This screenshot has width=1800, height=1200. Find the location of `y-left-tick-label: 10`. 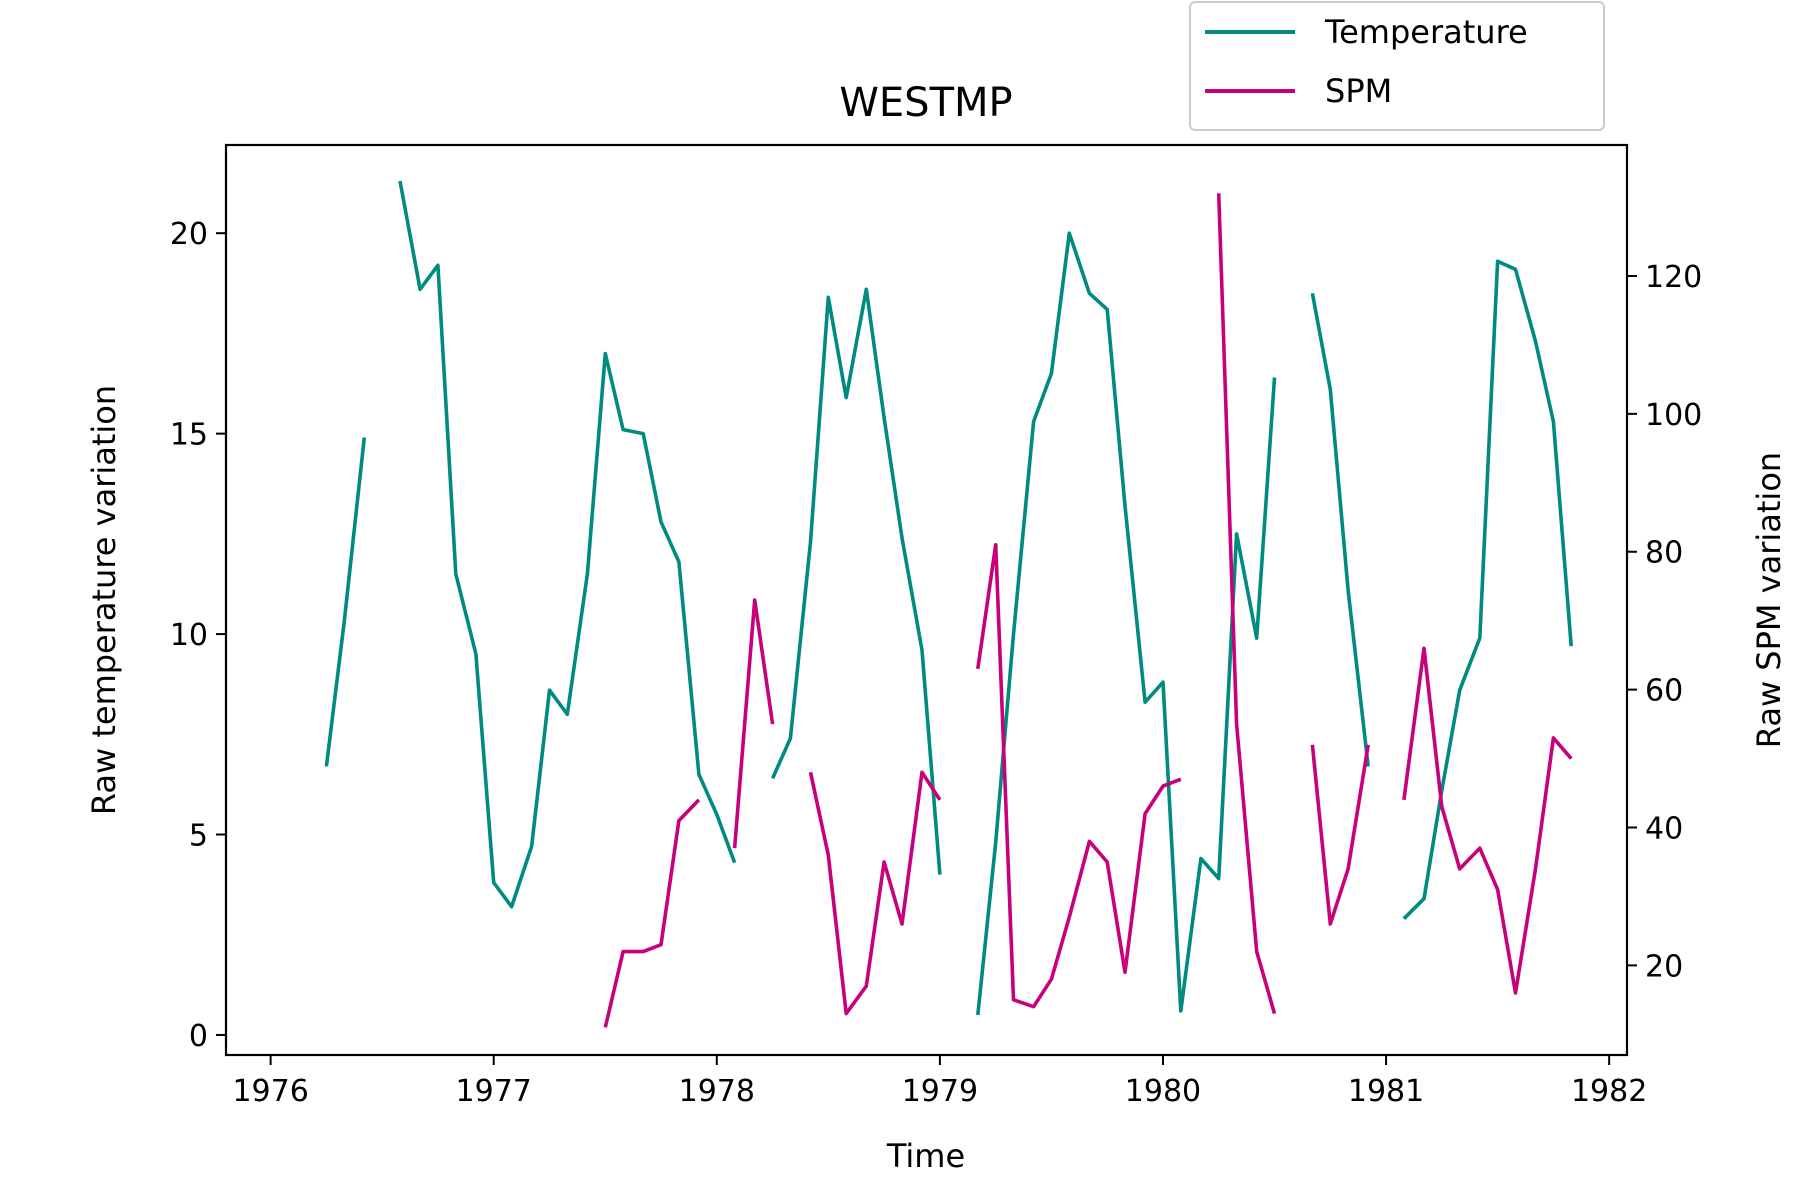

y-left-tick-label: 10 is located at coordinates (189, 635).